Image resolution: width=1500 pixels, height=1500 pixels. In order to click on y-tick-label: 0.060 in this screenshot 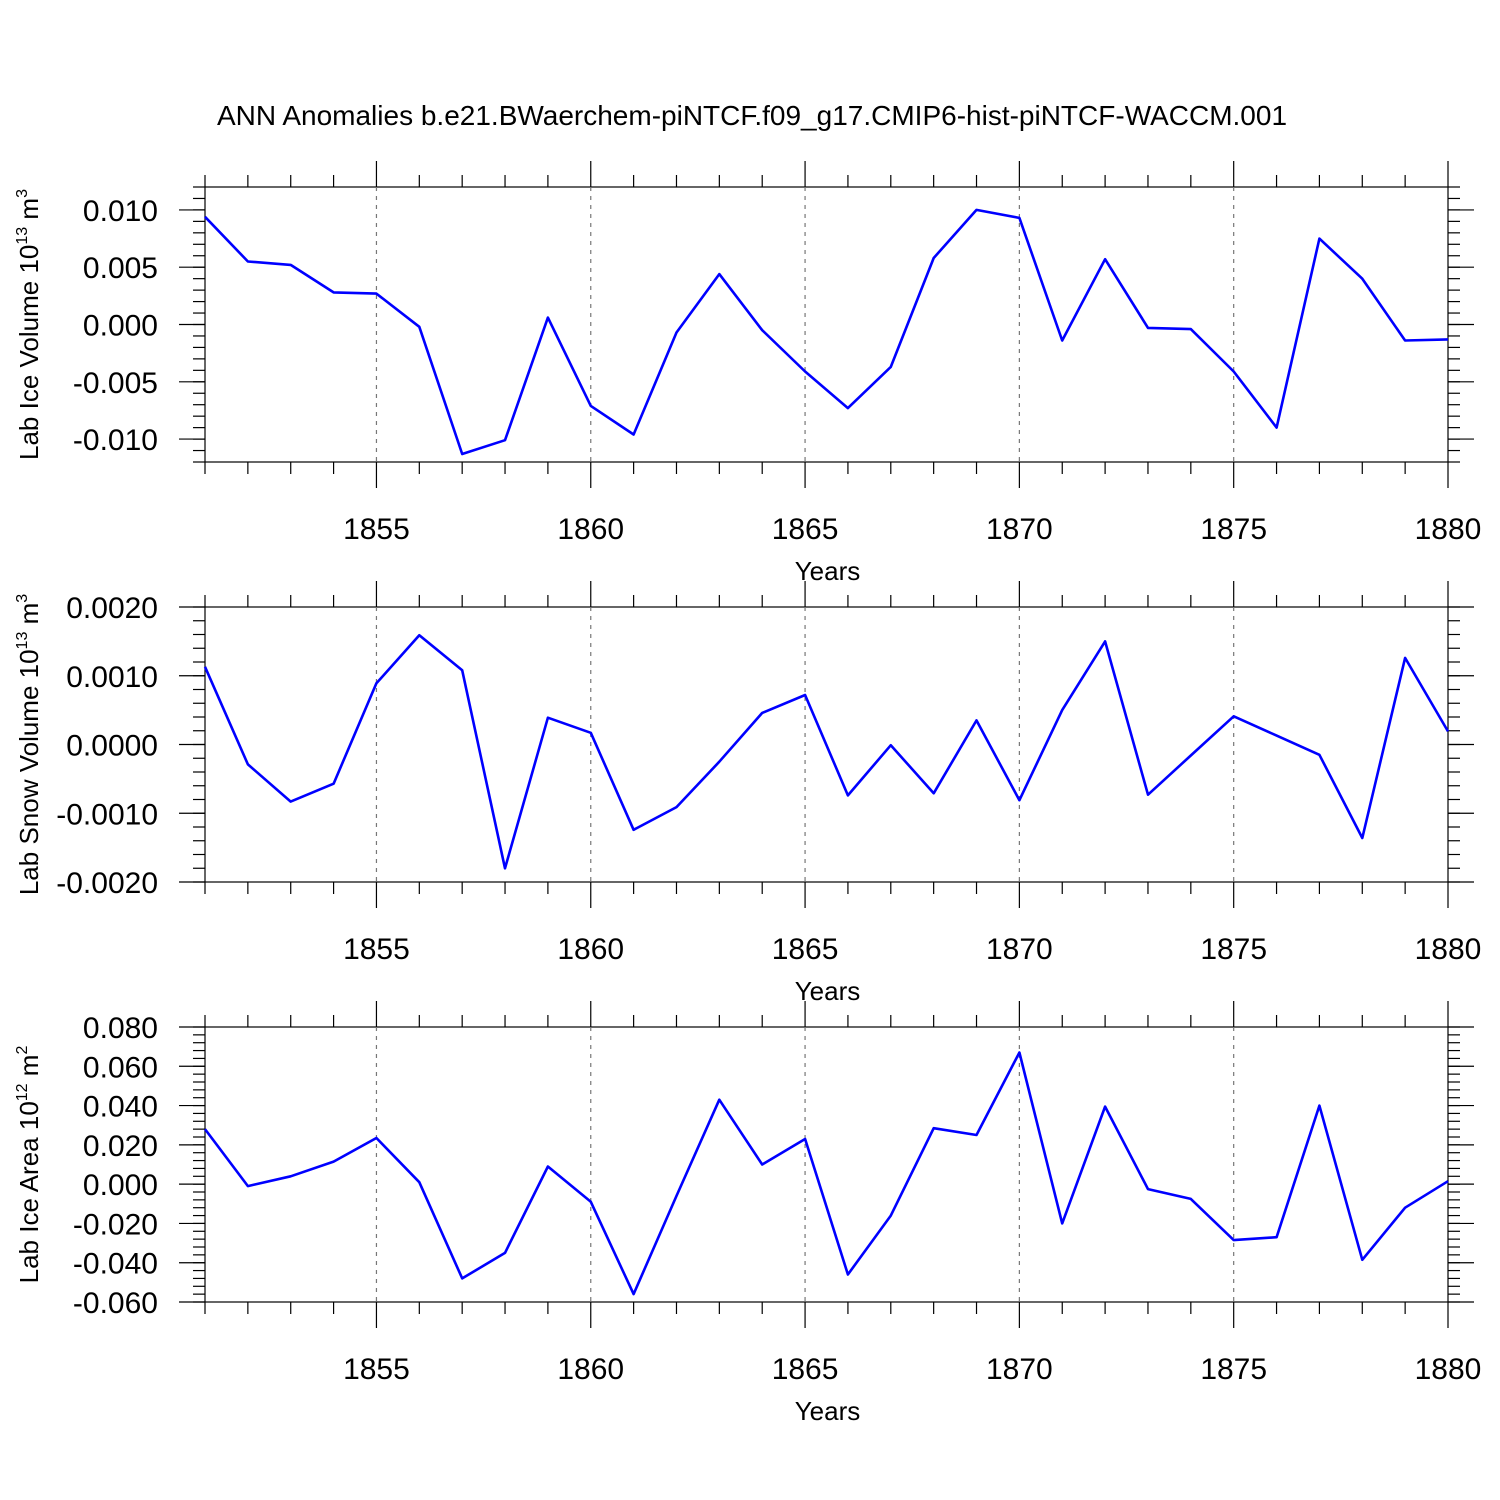, I will do `click(120, 1067)`.